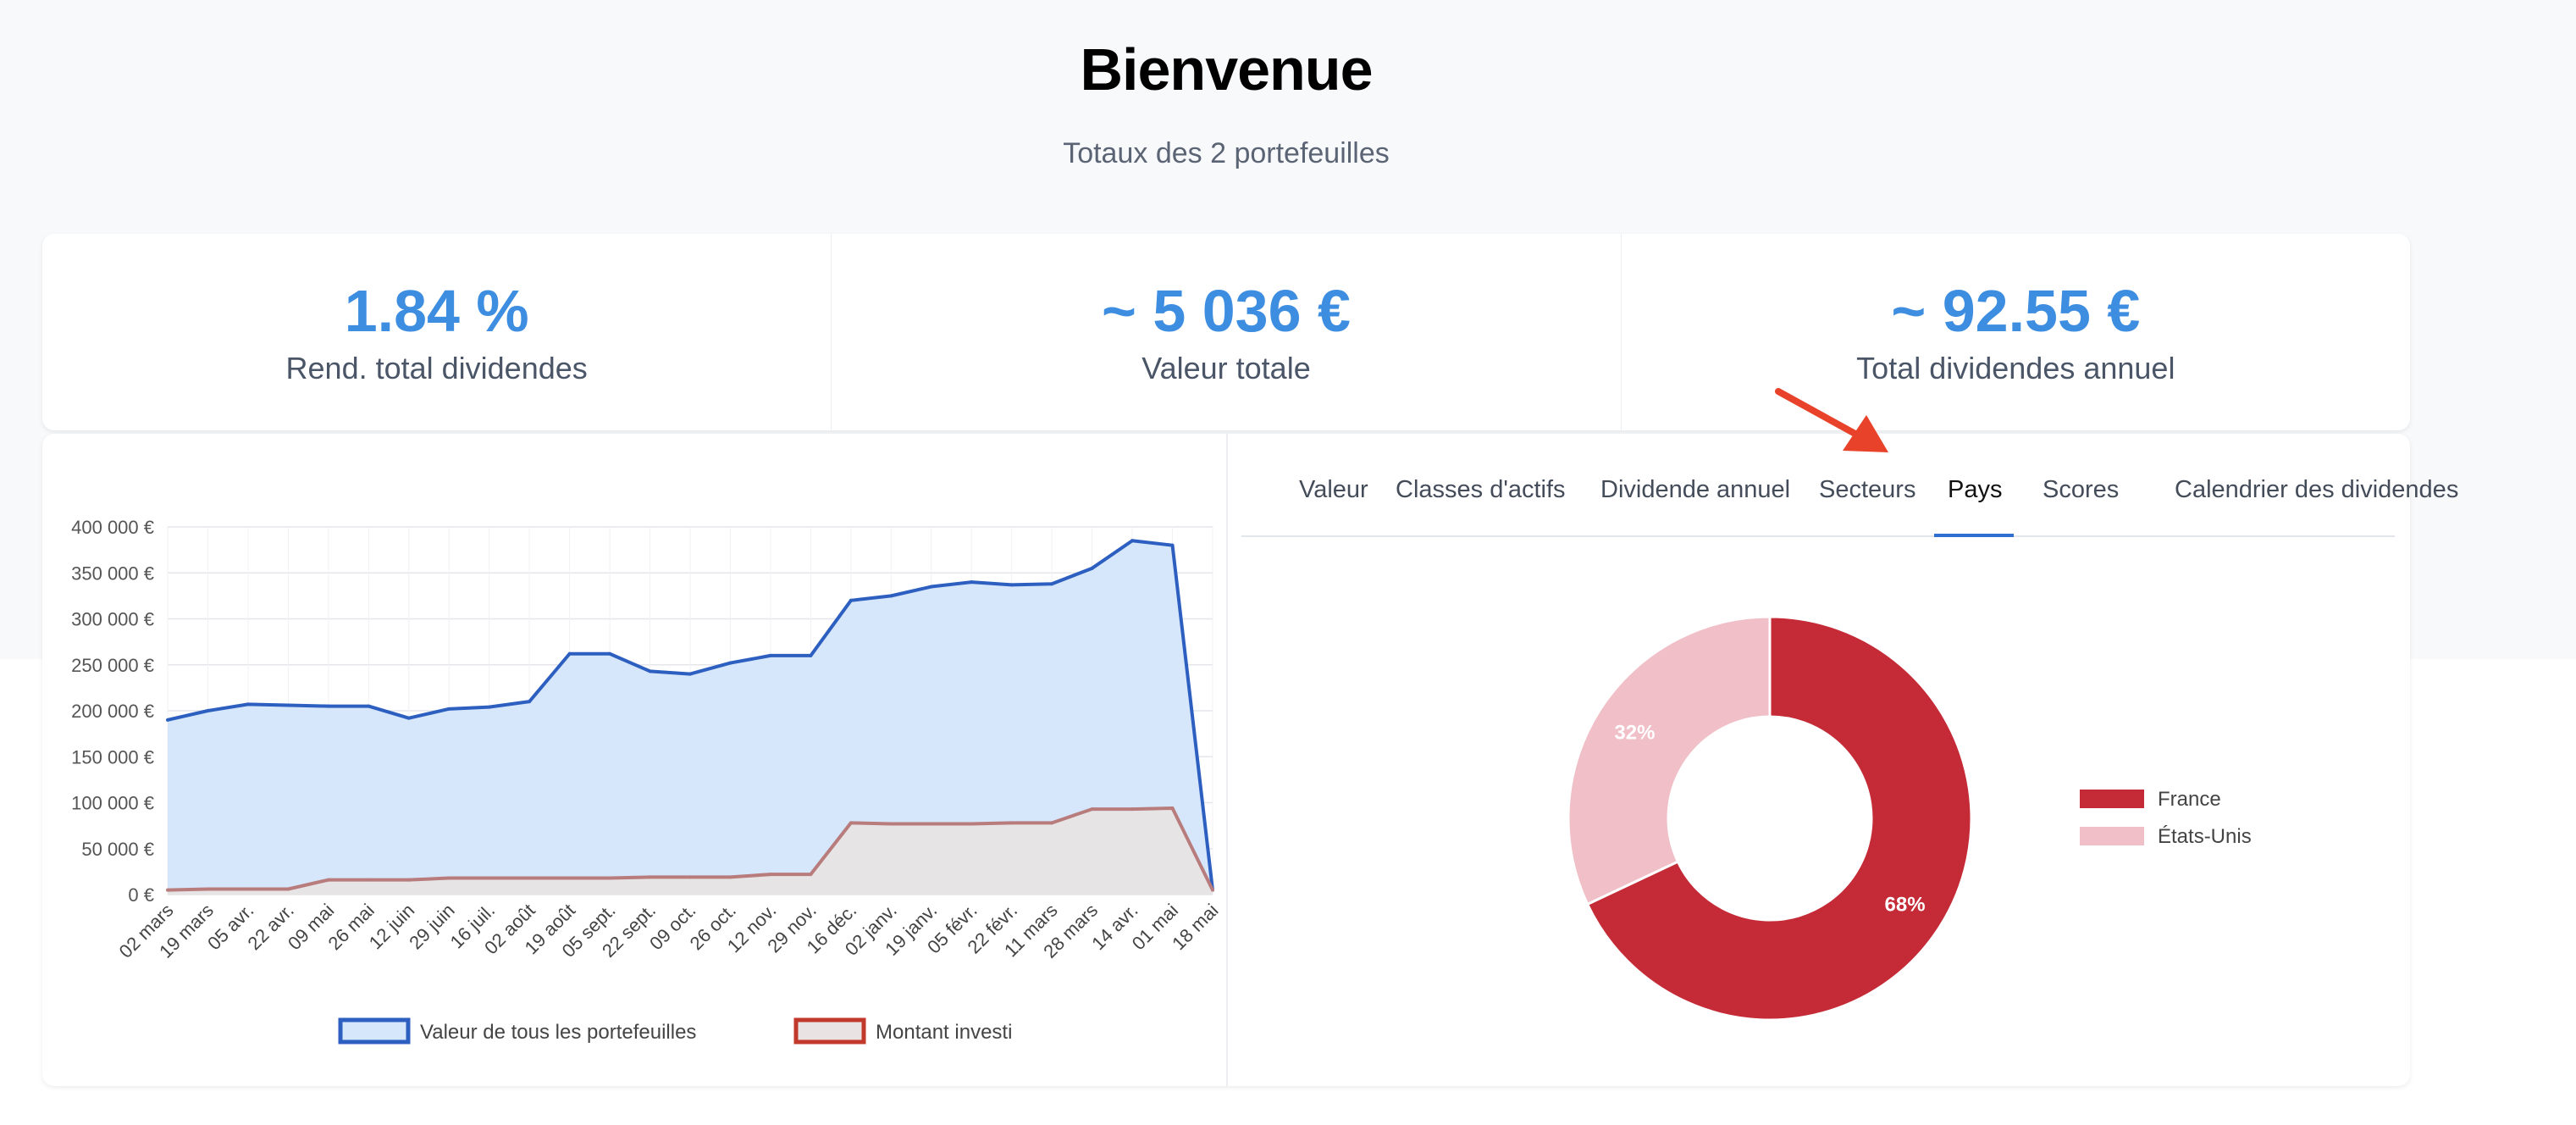  What do you see at coordinates (558, 1032) in the screenshot?
I see `legend-label: Valeur de tous les portefeuilles` at bounding box center [558, 1032].